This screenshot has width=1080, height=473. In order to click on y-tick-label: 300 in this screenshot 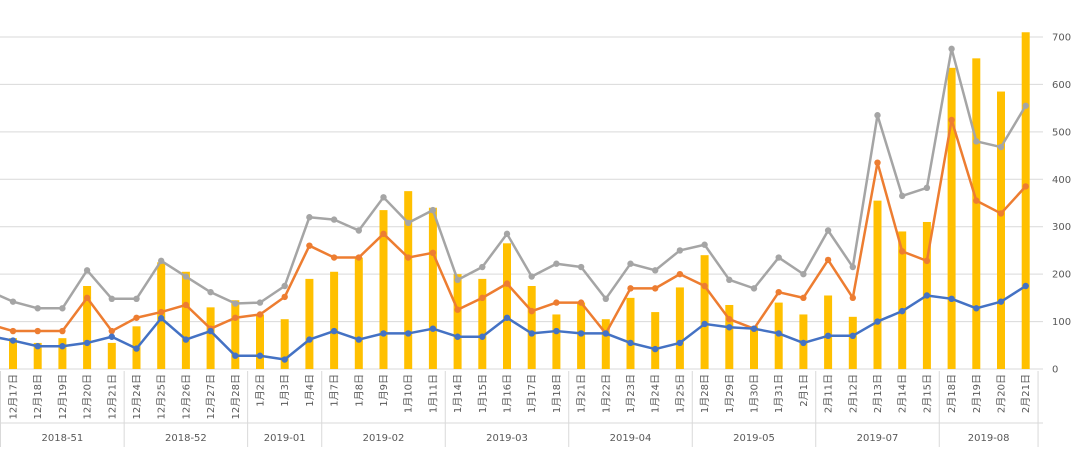, I will do `click(1061, 227)`.